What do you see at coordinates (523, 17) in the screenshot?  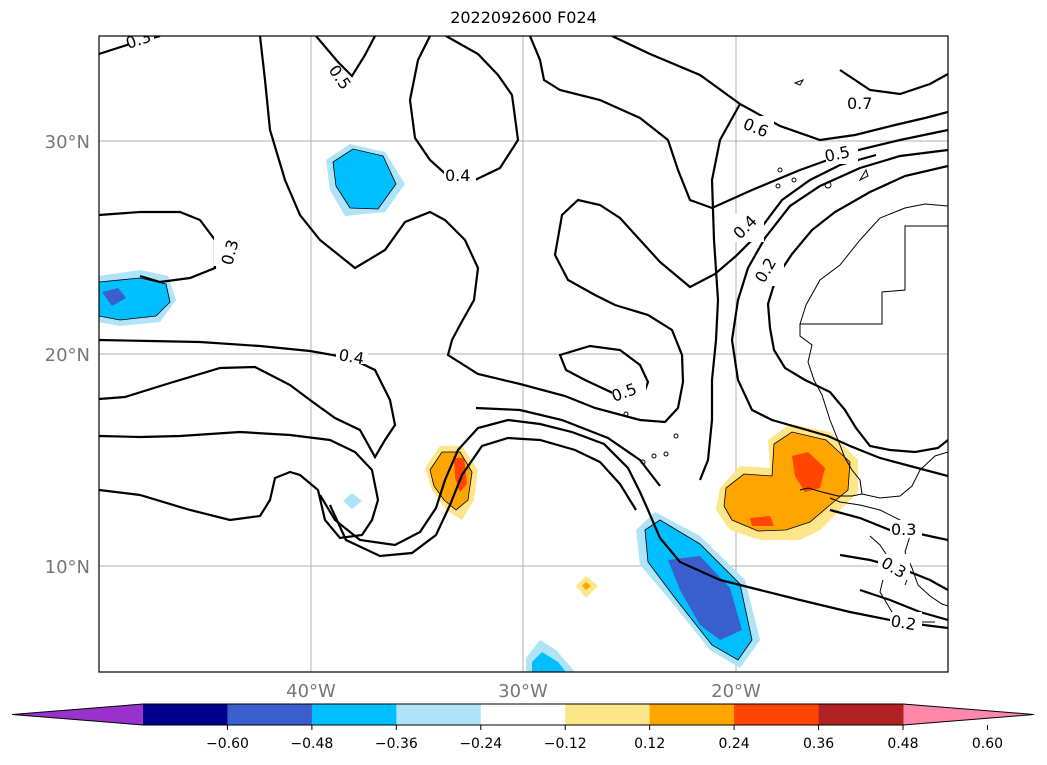 I see `map-title: 2022092600 F024` at bounding box center [523, 17].